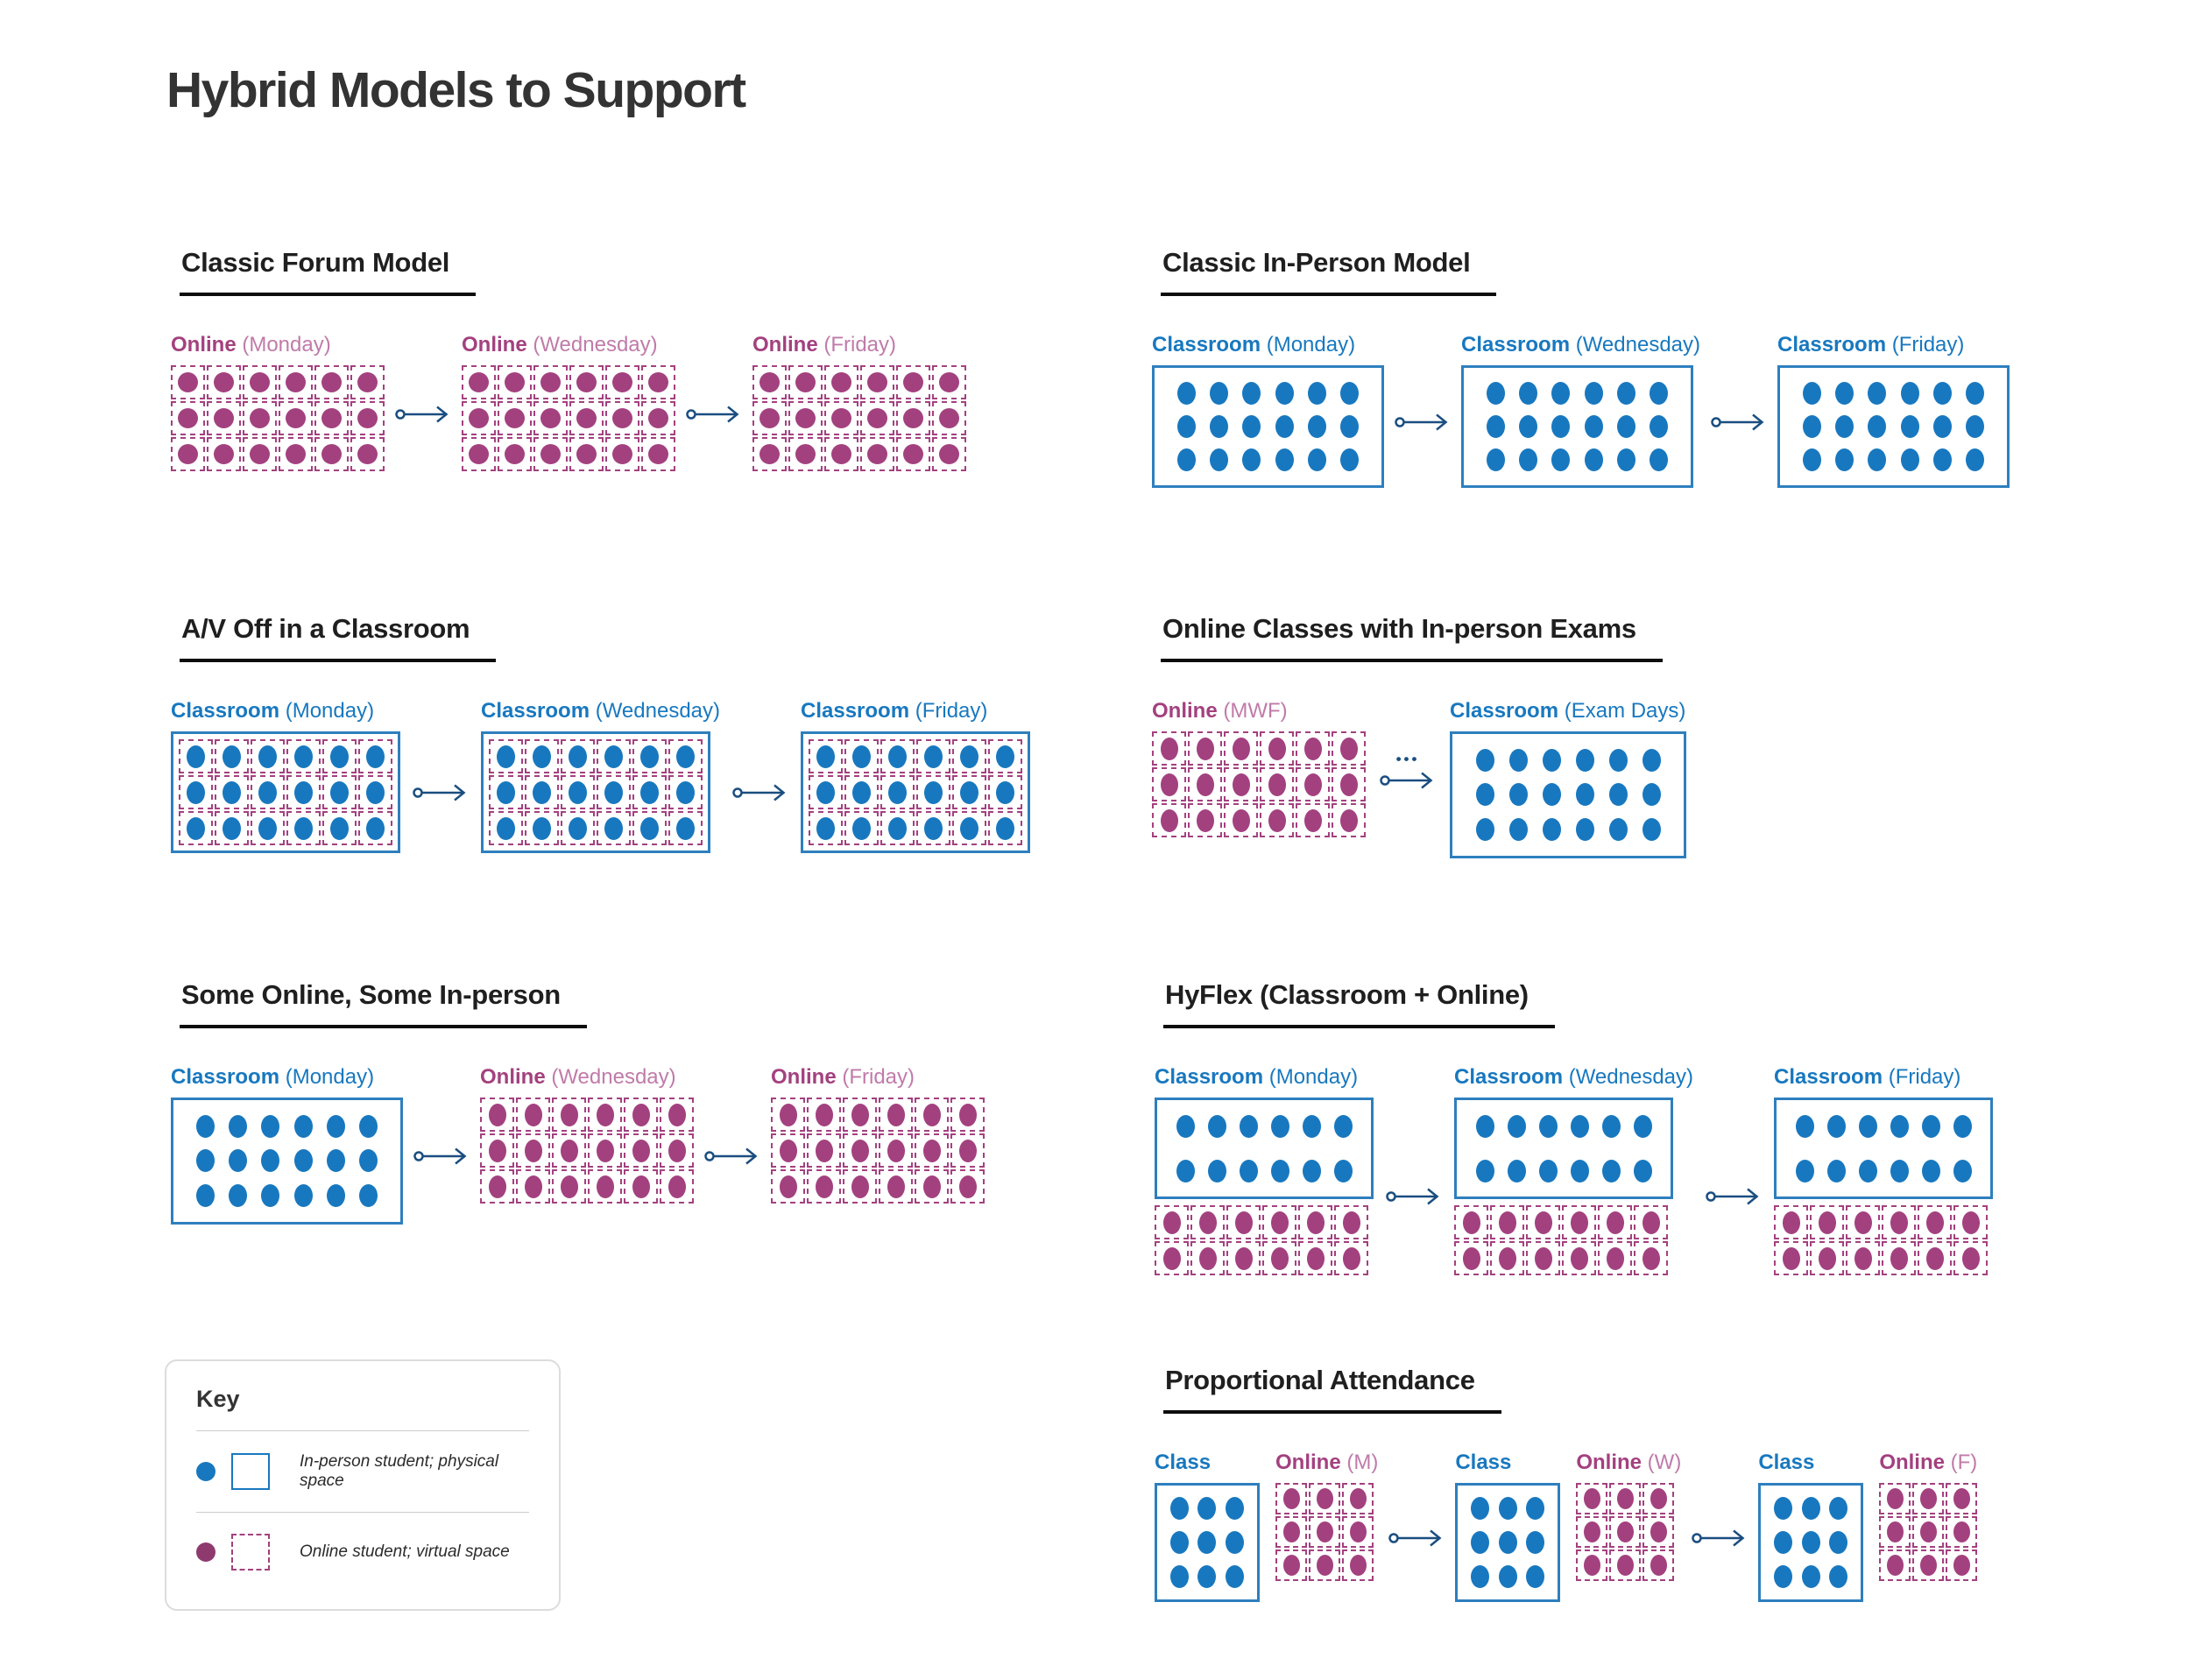 The height and width of the screenshot is (1680, 2190). I want to click on panel-label: Online (MWF), so click(1259, 711).